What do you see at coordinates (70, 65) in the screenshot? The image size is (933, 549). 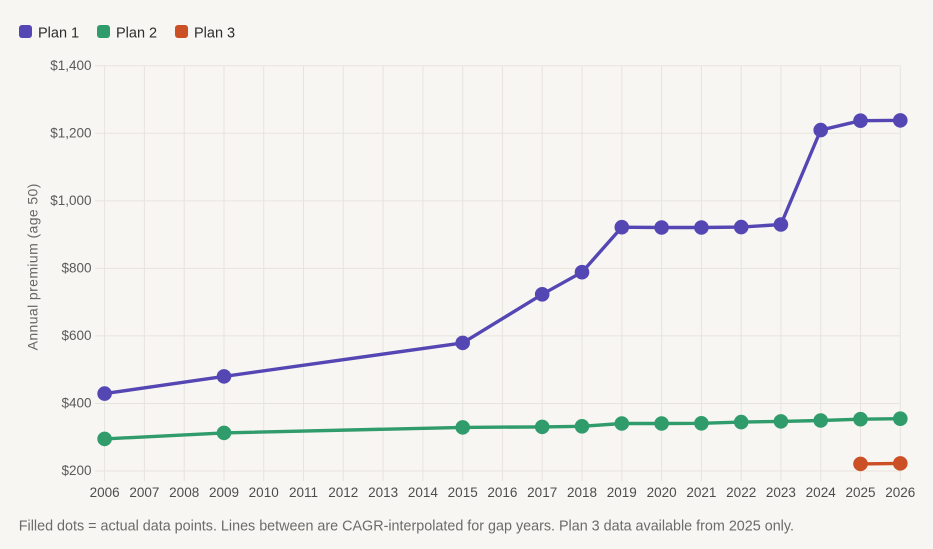 I see `svg-text: $1,400` at bounding box center [70, 65].